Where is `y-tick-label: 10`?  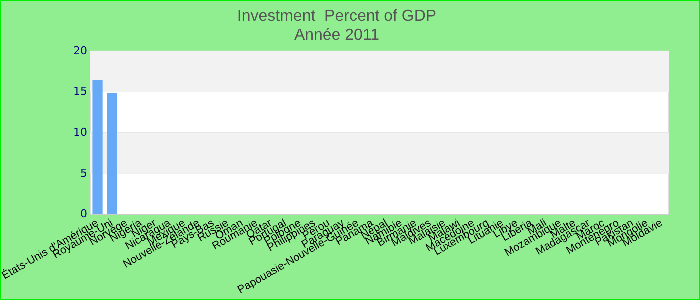
y-tick-label: 10 is located at coordinates (81, 132).